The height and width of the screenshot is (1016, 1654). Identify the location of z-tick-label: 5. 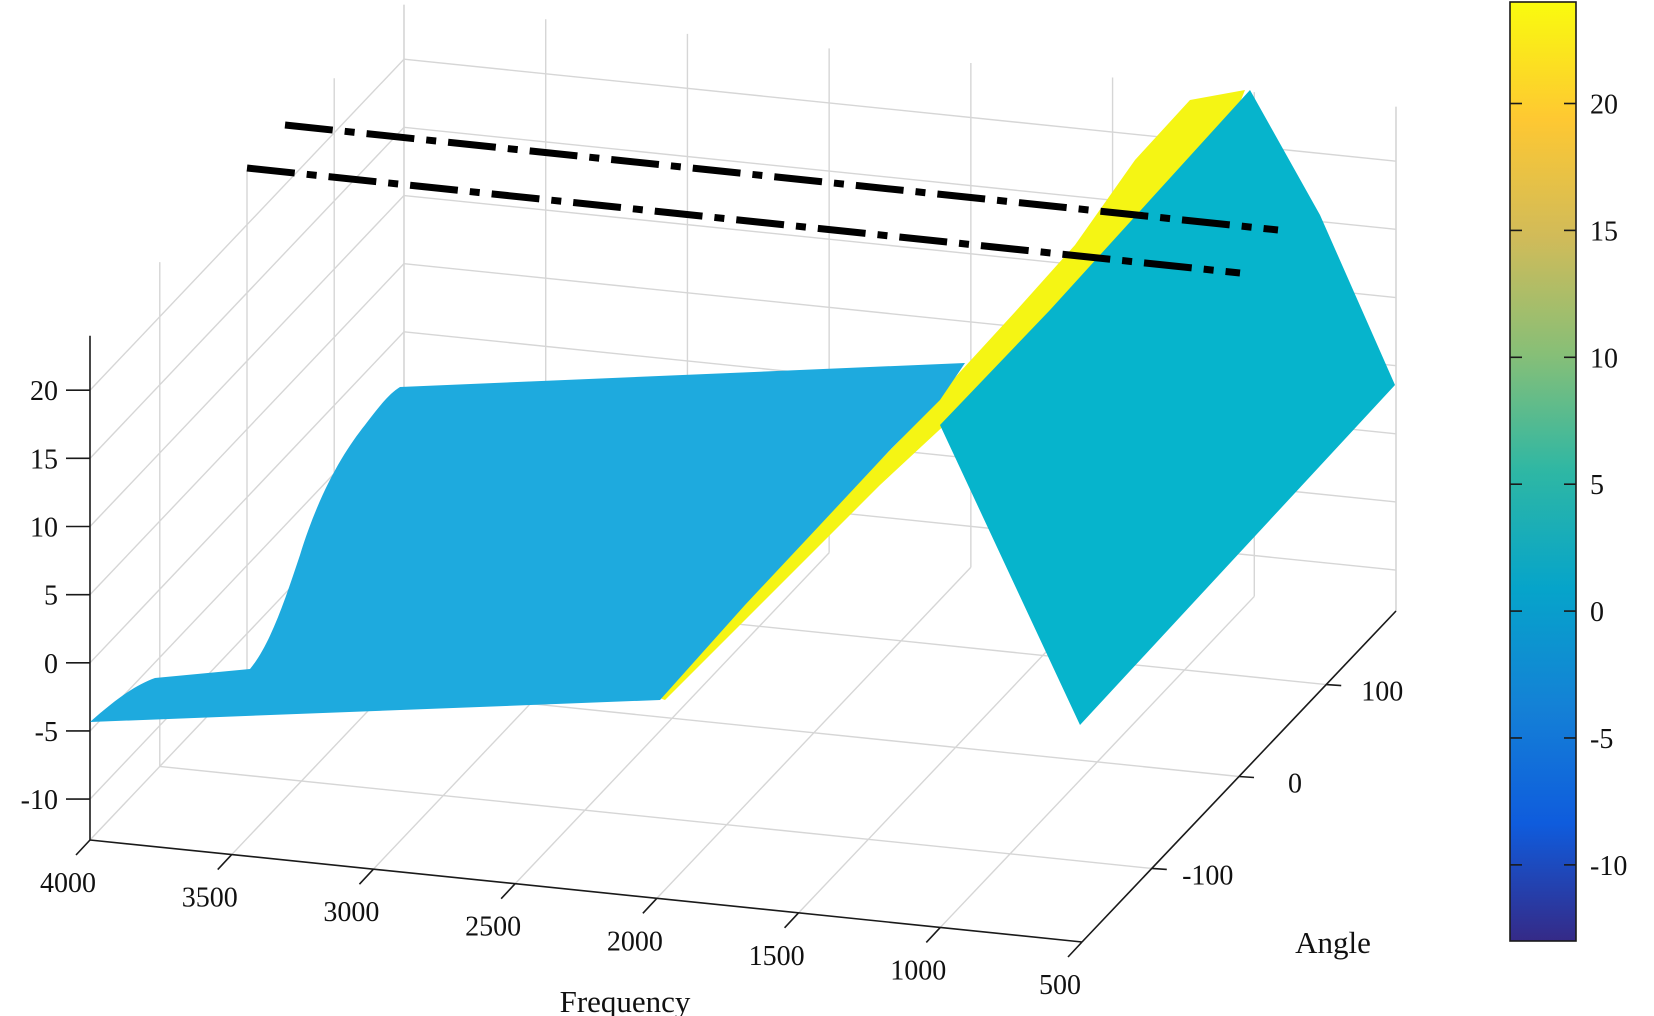
(51, 596).